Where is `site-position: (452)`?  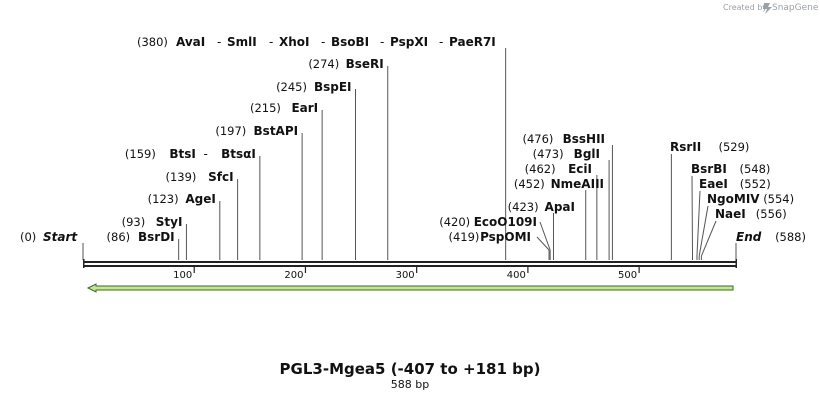
site-position: (452) is located at coordinates (529, 184).